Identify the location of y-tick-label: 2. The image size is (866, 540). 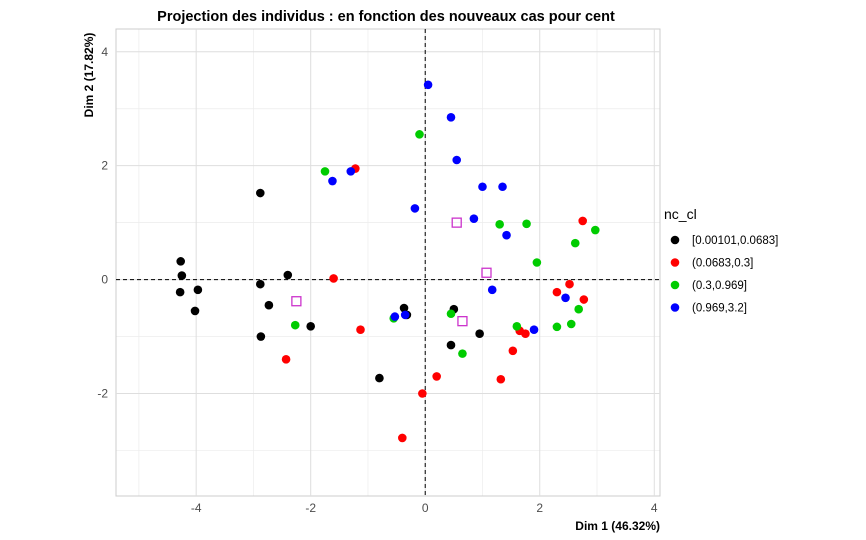
(104, 166).